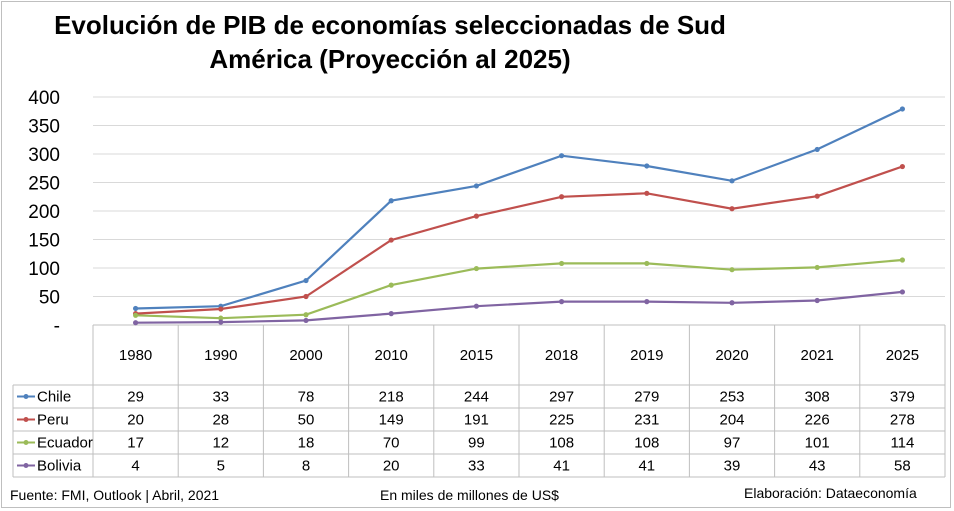  I want to click on table-value: 218, so click(391, 397).